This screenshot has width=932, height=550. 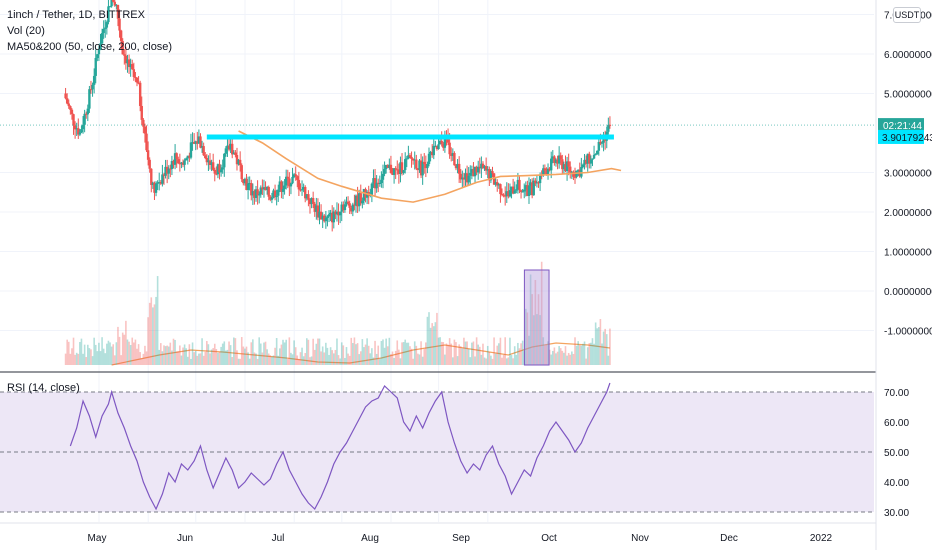 I want to click on legend-volume: Vol (20), so click(x=26, y=31).